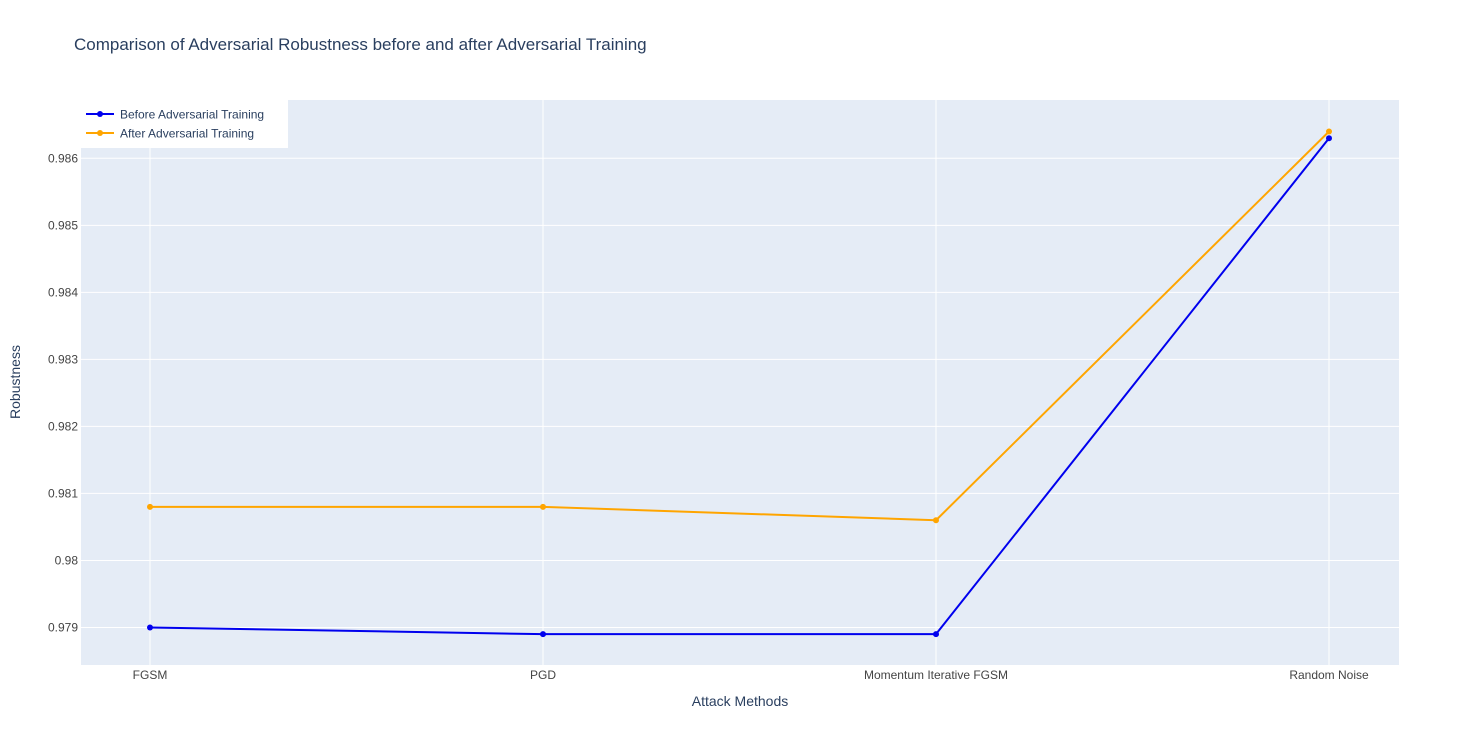  I want to click on y-tick-label: 0.984, so click(63, 292).